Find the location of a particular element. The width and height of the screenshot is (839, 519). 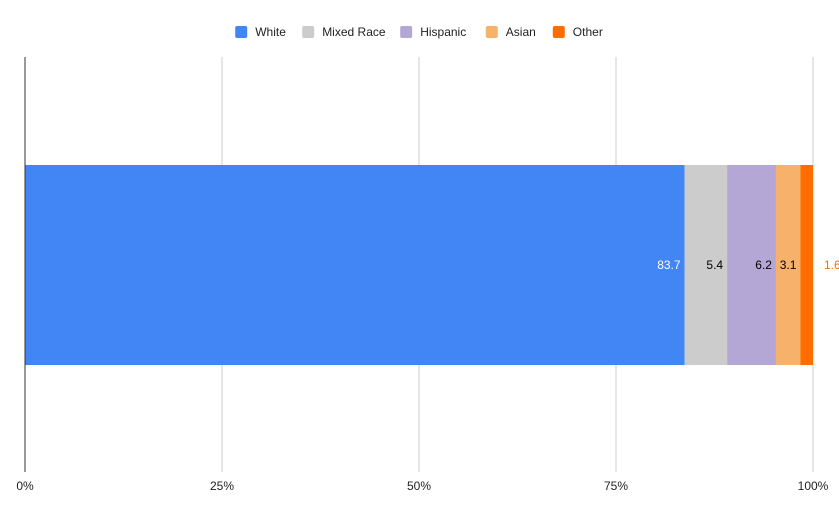

legend-item-hispanic: Hispanic is located at coordinates (433, 32).